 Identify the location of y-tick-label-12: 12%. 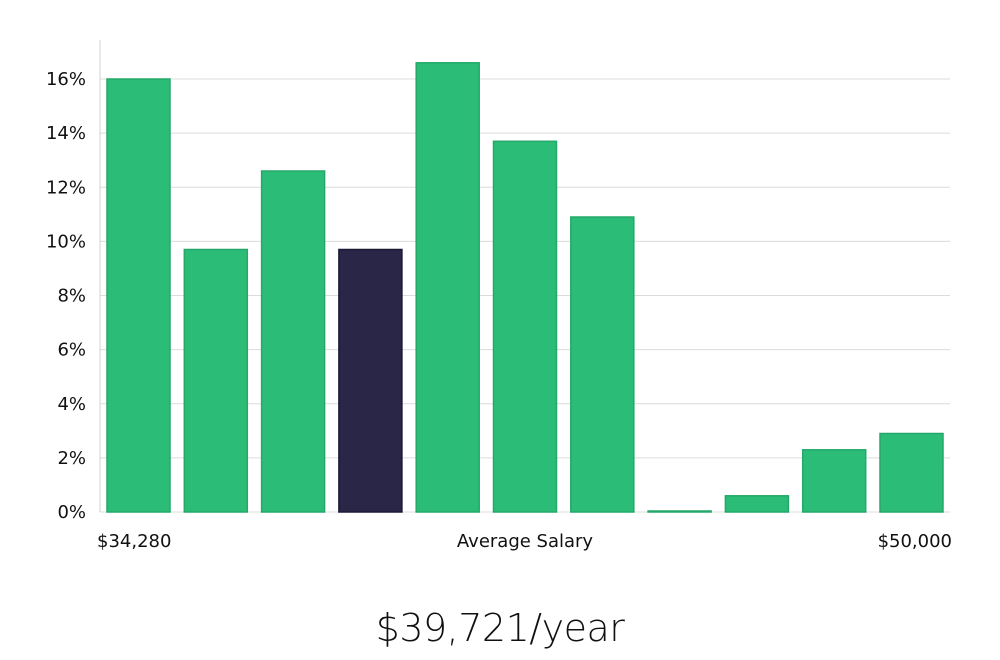
(66, 187).